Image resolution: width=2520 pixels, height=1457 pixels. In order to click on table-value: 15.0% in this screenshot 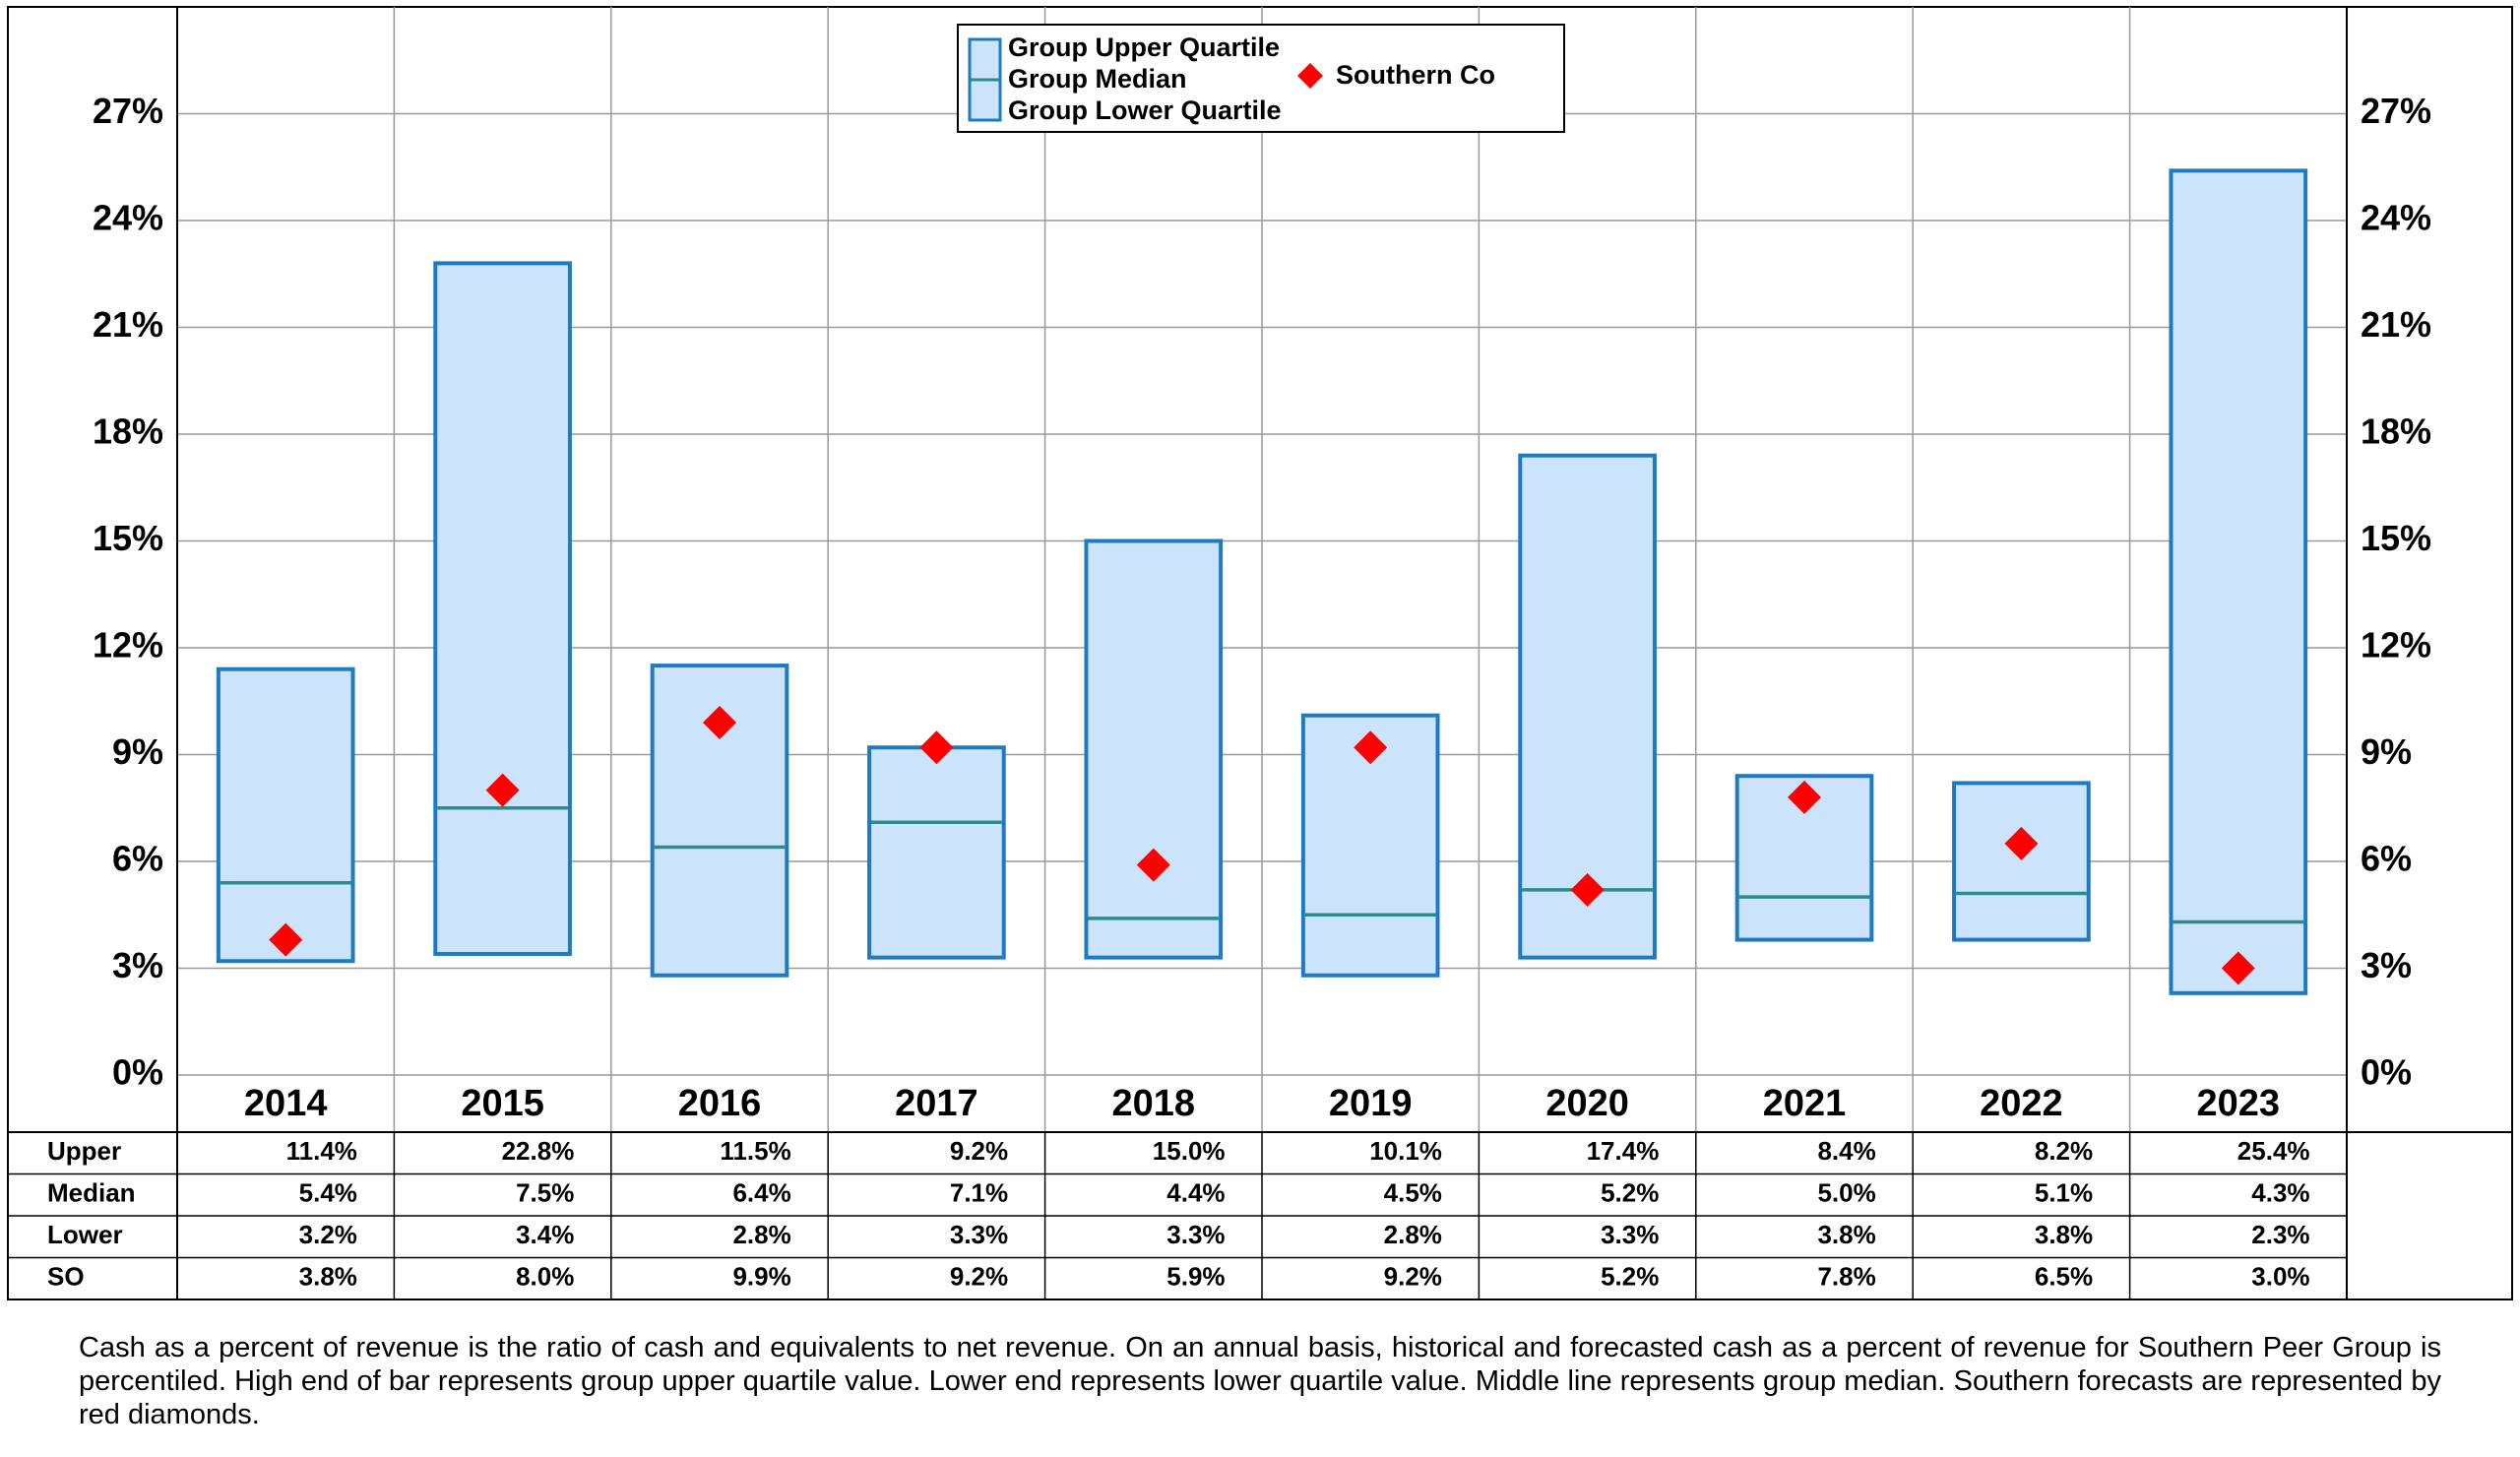, I will do `click(1189, 1151)`.